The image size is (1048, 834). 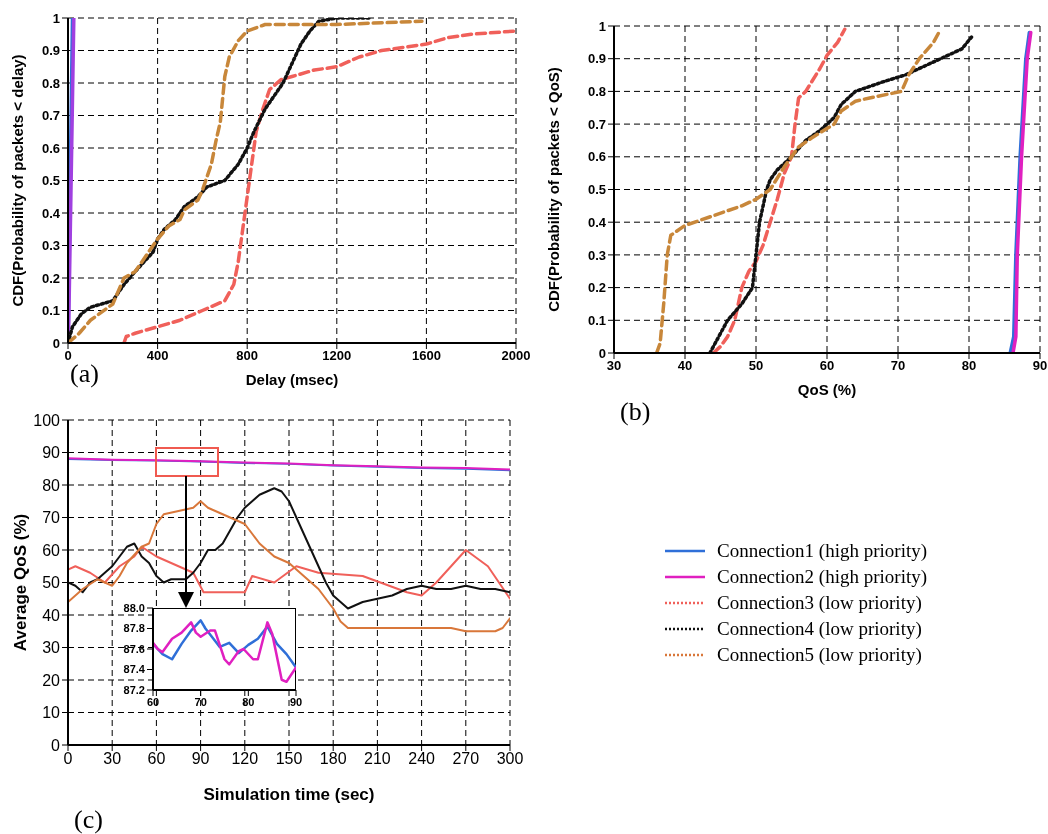 I want to click on x-tick-label: 30, so click(x=112, y=759).